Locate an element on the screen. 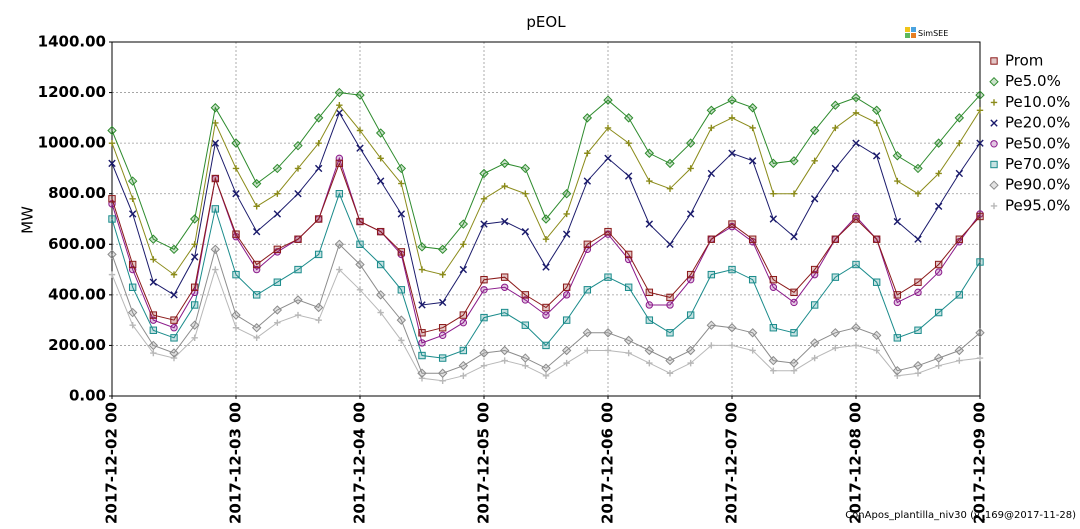 The width and height of the screenshot is (1080, 529). x-tick-label: 2017-12-06 00 is located at coordinates (608, 463).